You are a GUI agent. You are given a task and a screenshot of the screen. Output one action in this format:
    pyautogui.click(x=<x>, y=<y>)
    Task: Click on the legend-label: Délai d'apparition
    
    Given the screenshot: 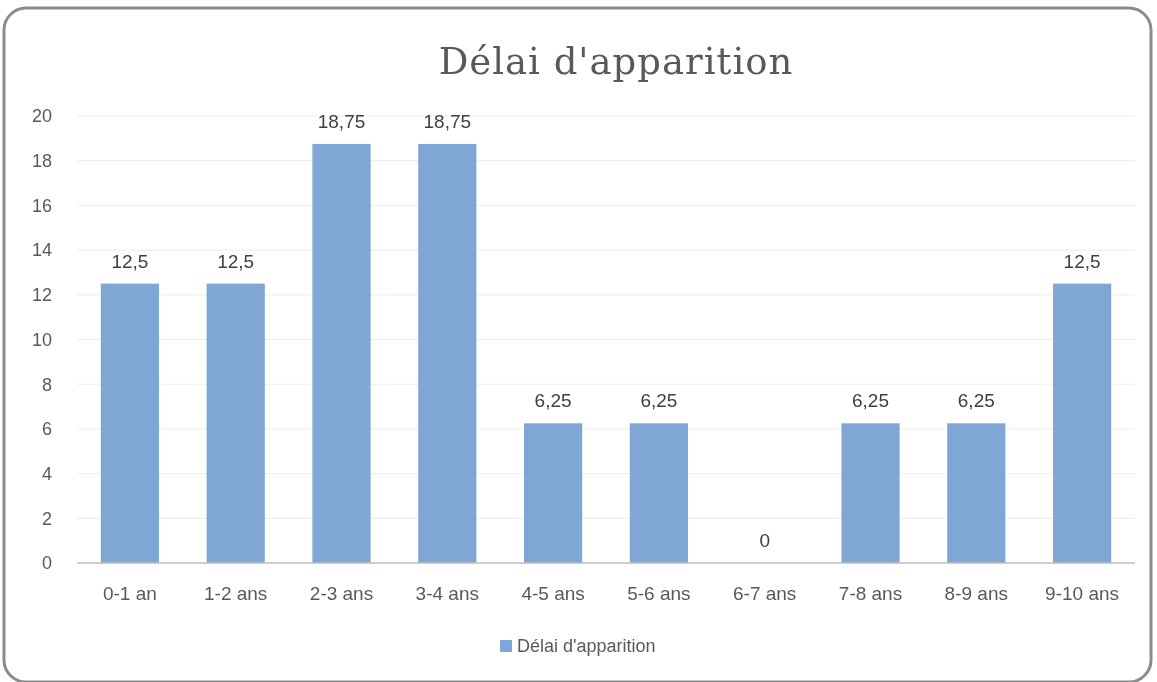 What is the action you would take?
    pyautogui.click(x=586, y=646)
    